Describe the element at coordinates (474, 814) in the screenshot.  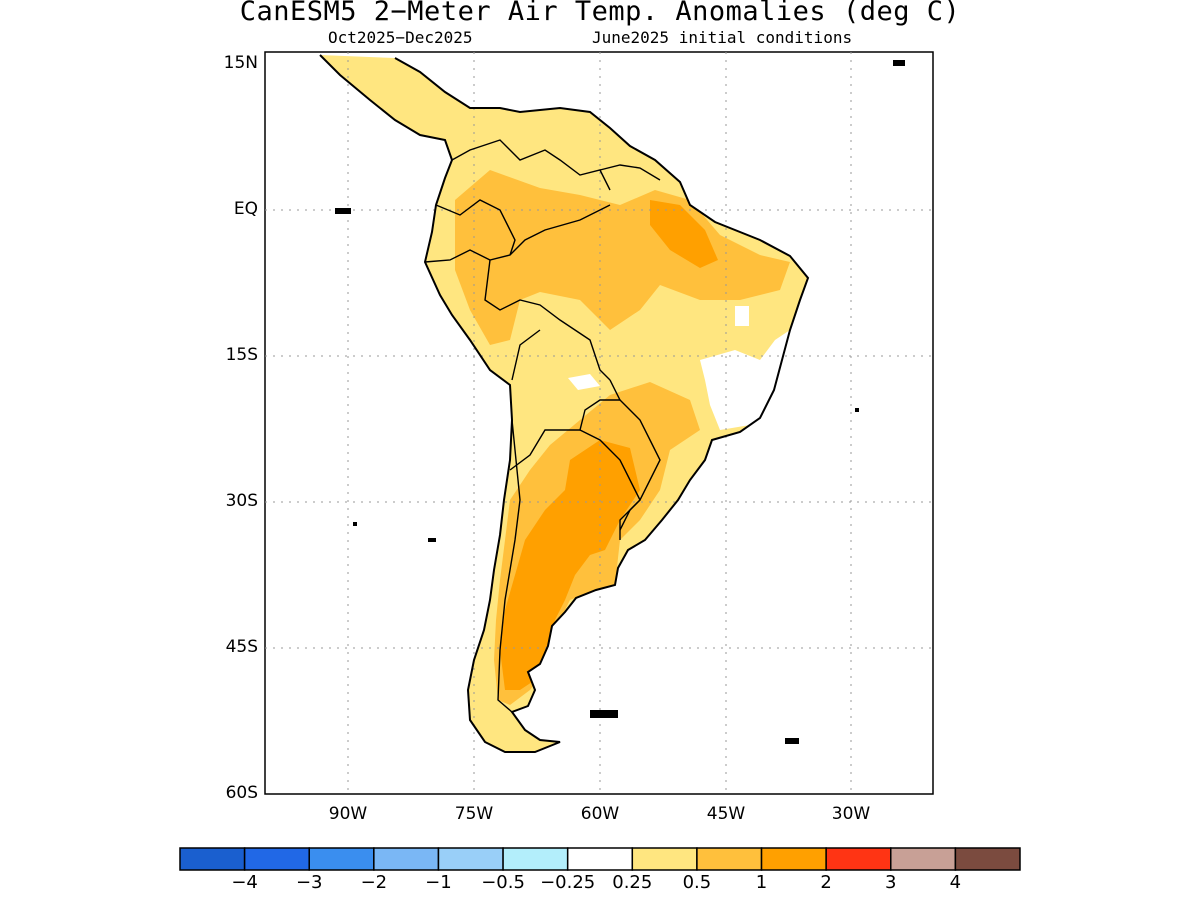
I see `lon-tick-75w: 75W` at that location.